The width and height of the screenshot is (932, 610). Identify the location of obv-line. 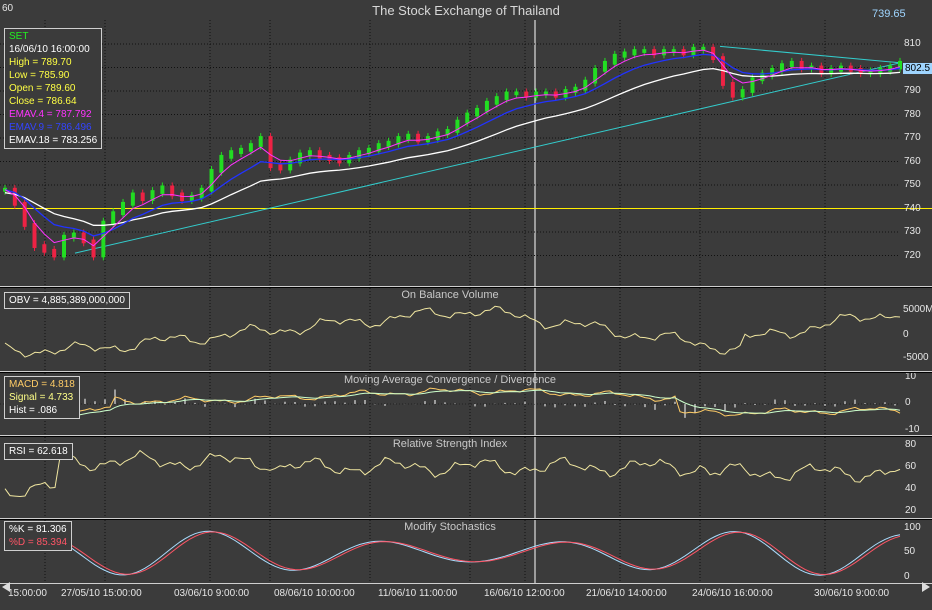
(452, 331).